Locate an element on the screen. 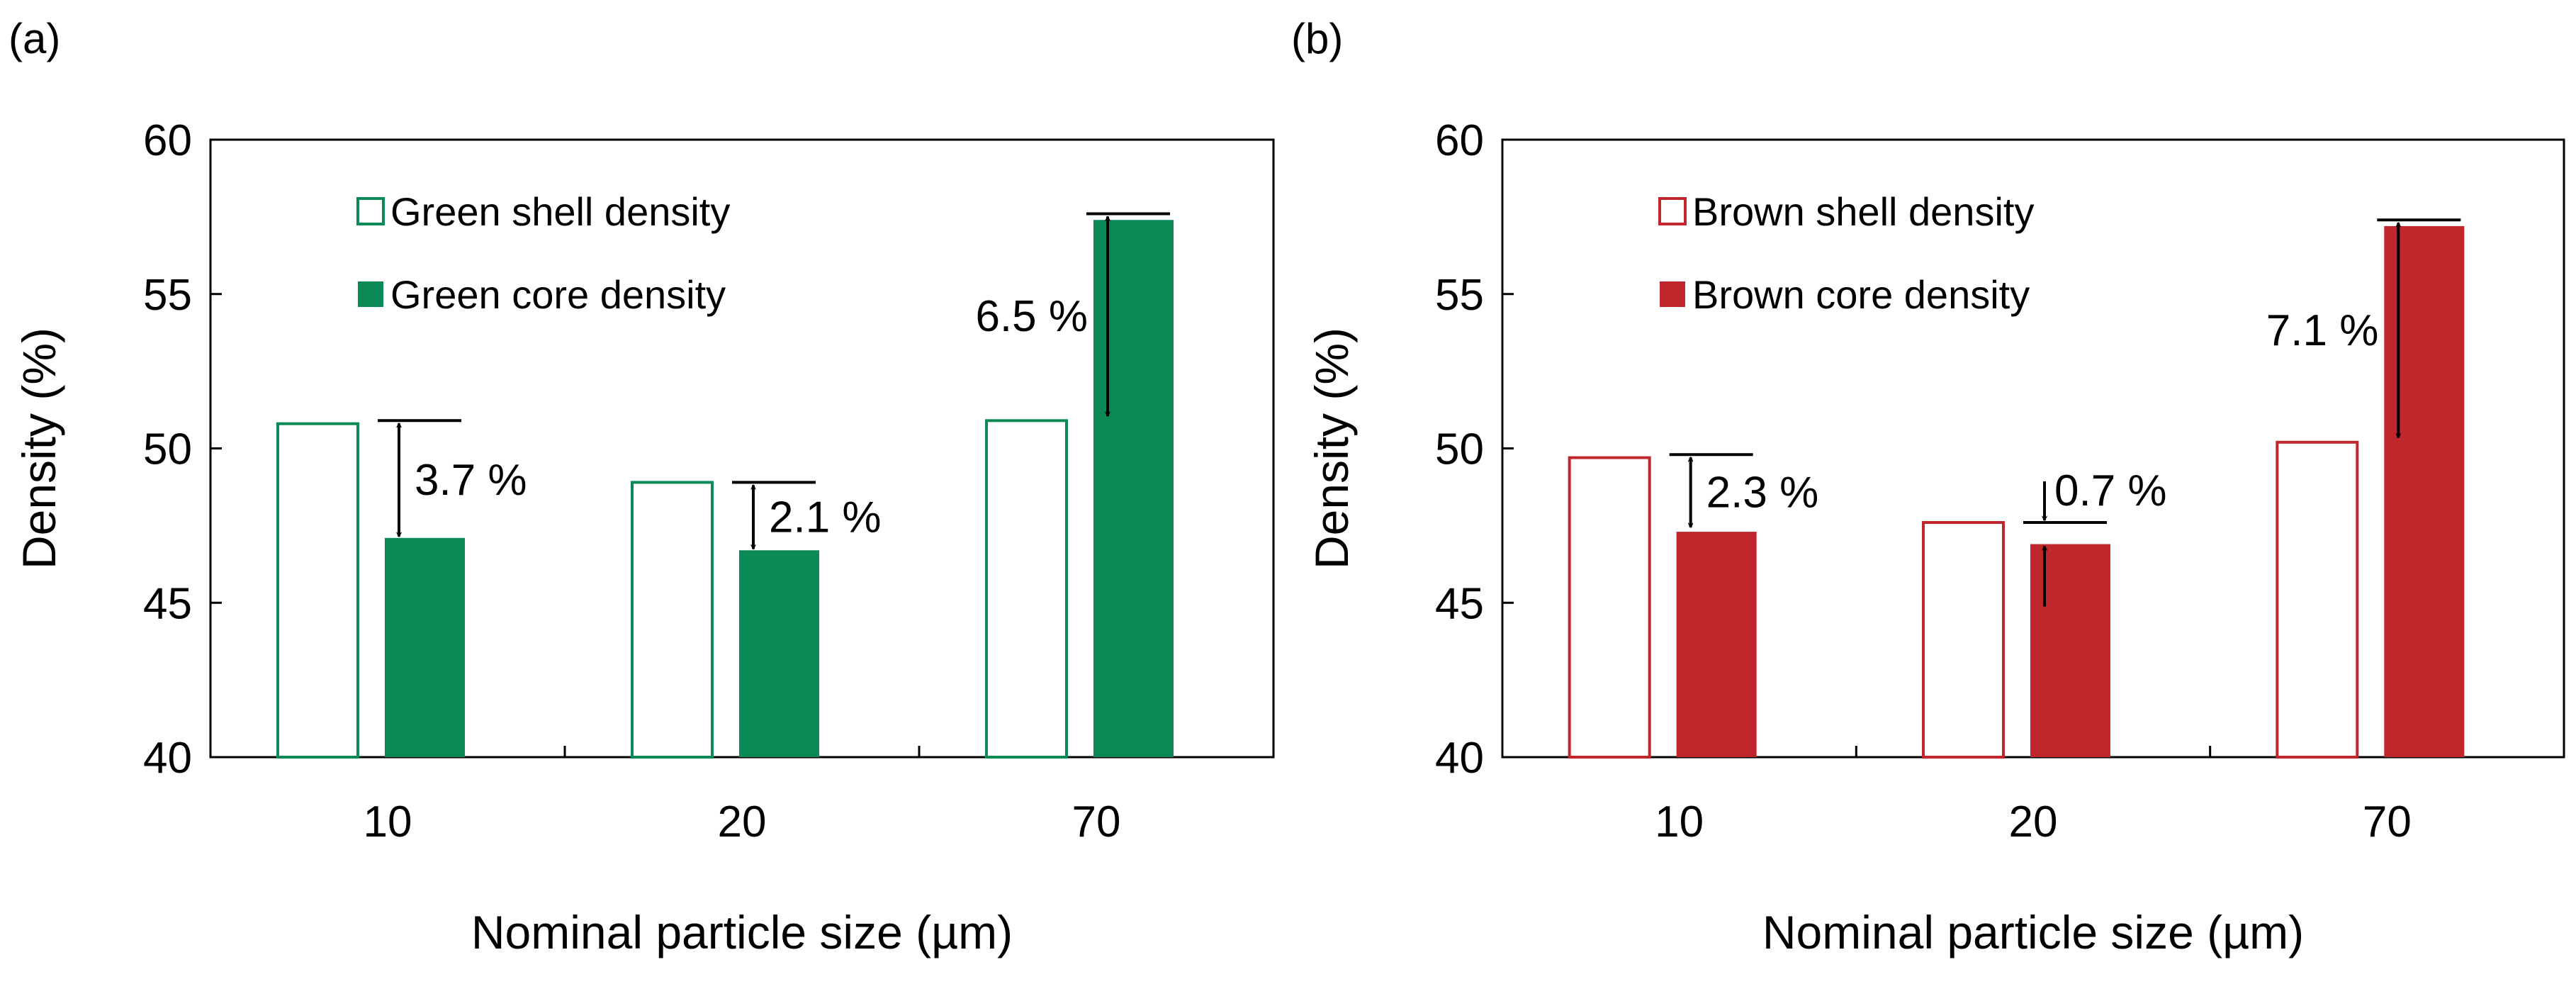  annotation-label: 3.7 % is located at coordinates (471, 481).